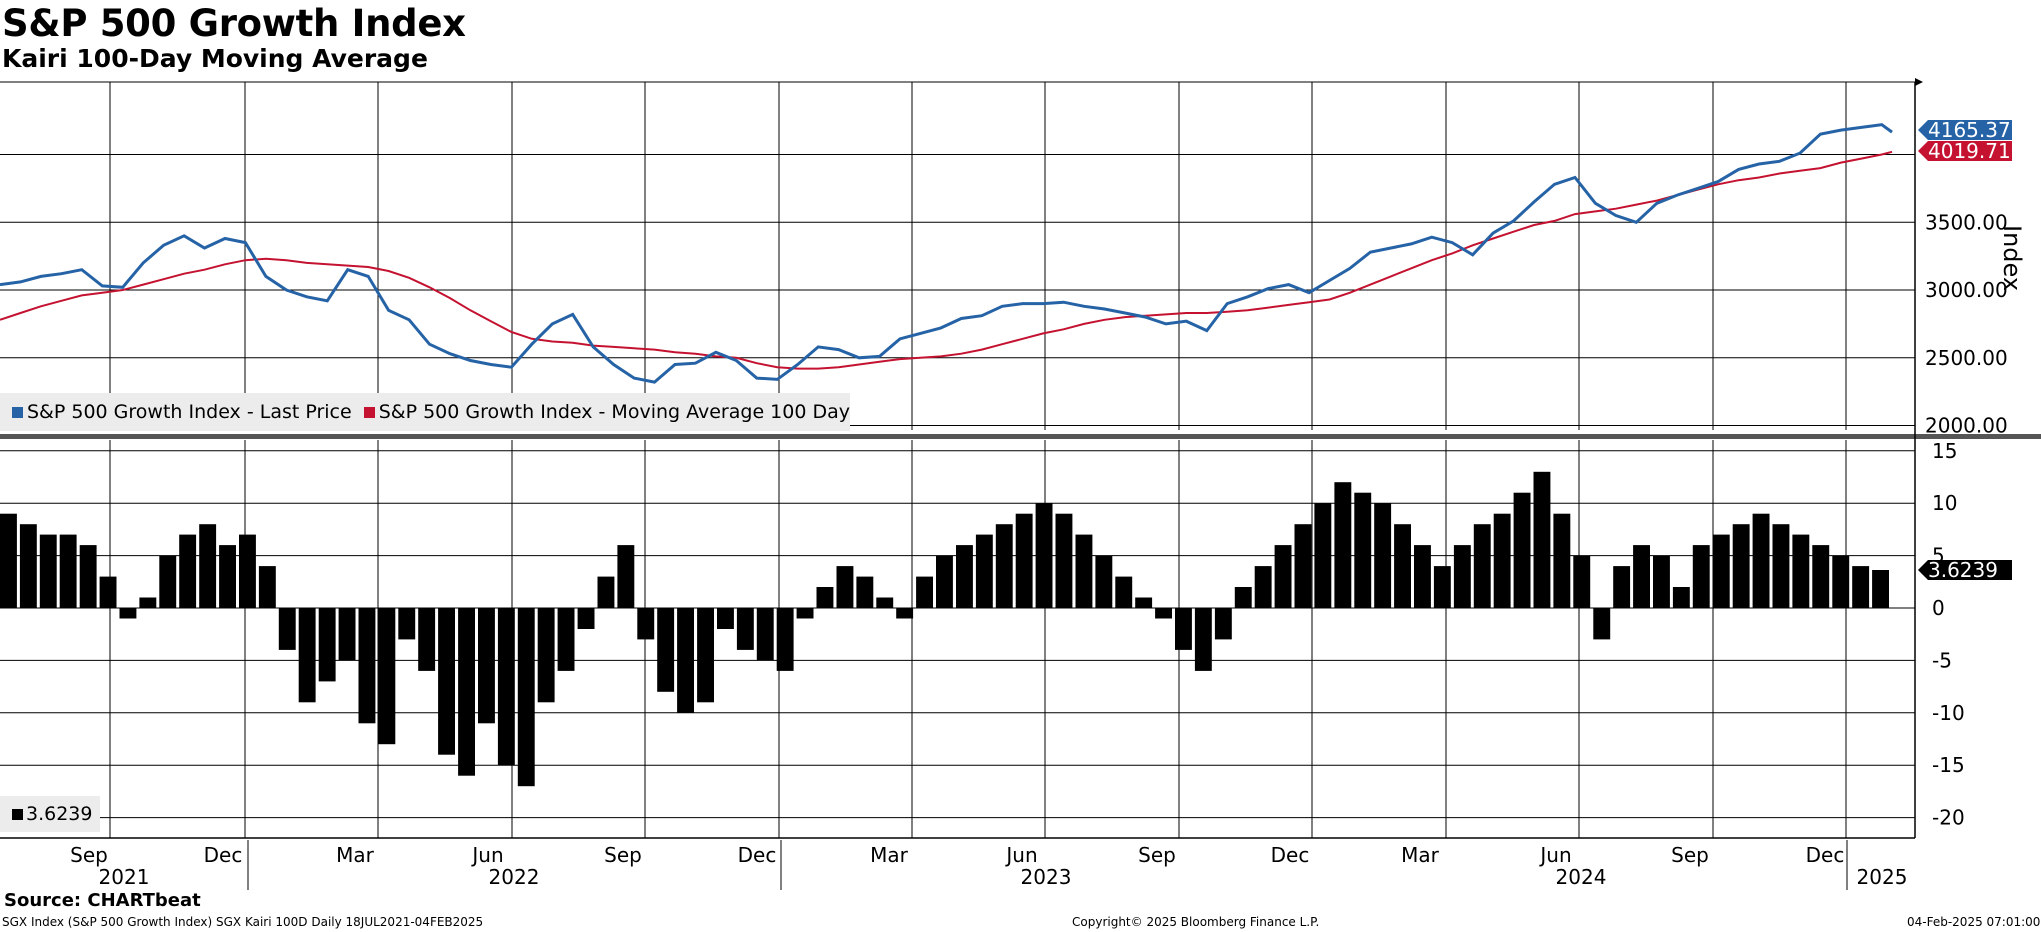 The height and width of the screenshot is (932, 2041). Describe the element at coordinates (1196, 922) in the screenshot. I see `footer-copyright: Copyright© 2025 Bloomberg Finance L.P.` at that location.